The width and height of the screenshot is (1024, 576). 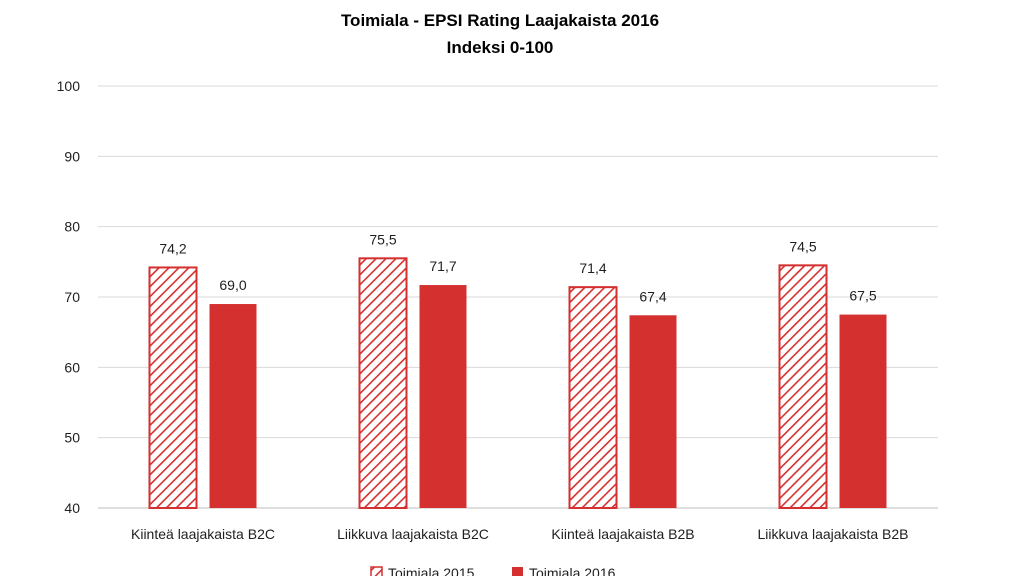 What do you see at coordinates (203, 534) in the screenshot?
I see `x-category-label: Kiinteä laajakaista B2C` at bounding box center [203, 534].